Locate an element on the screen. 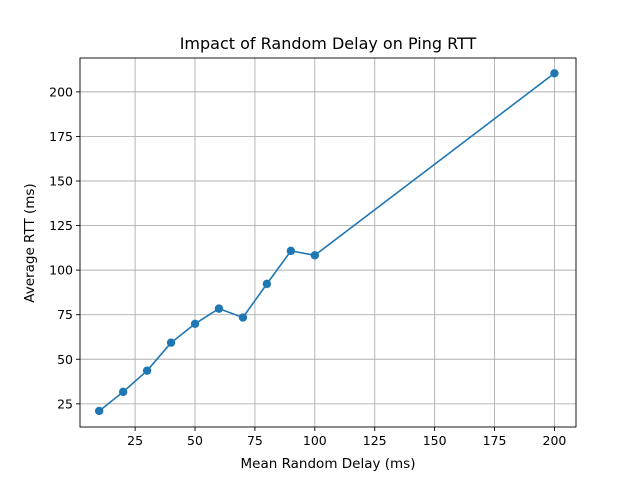 This screenshot has width=640, height=484. y-tick-label: 150 is located at coordinates (61, 181).